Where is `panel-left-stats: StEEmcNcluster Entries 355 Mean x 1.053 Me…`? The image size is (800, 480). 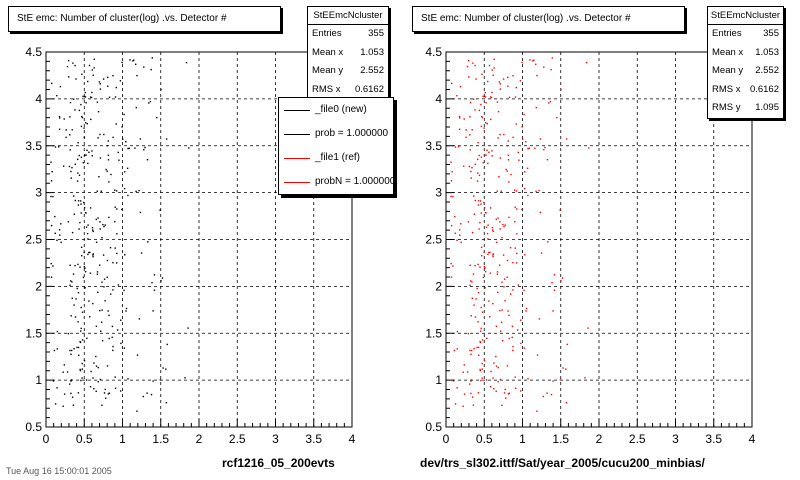
panel-left-stats: StEEmcNcluster Entries 355 Mean x 1.053 Me… is located at coordinates (348, 53).